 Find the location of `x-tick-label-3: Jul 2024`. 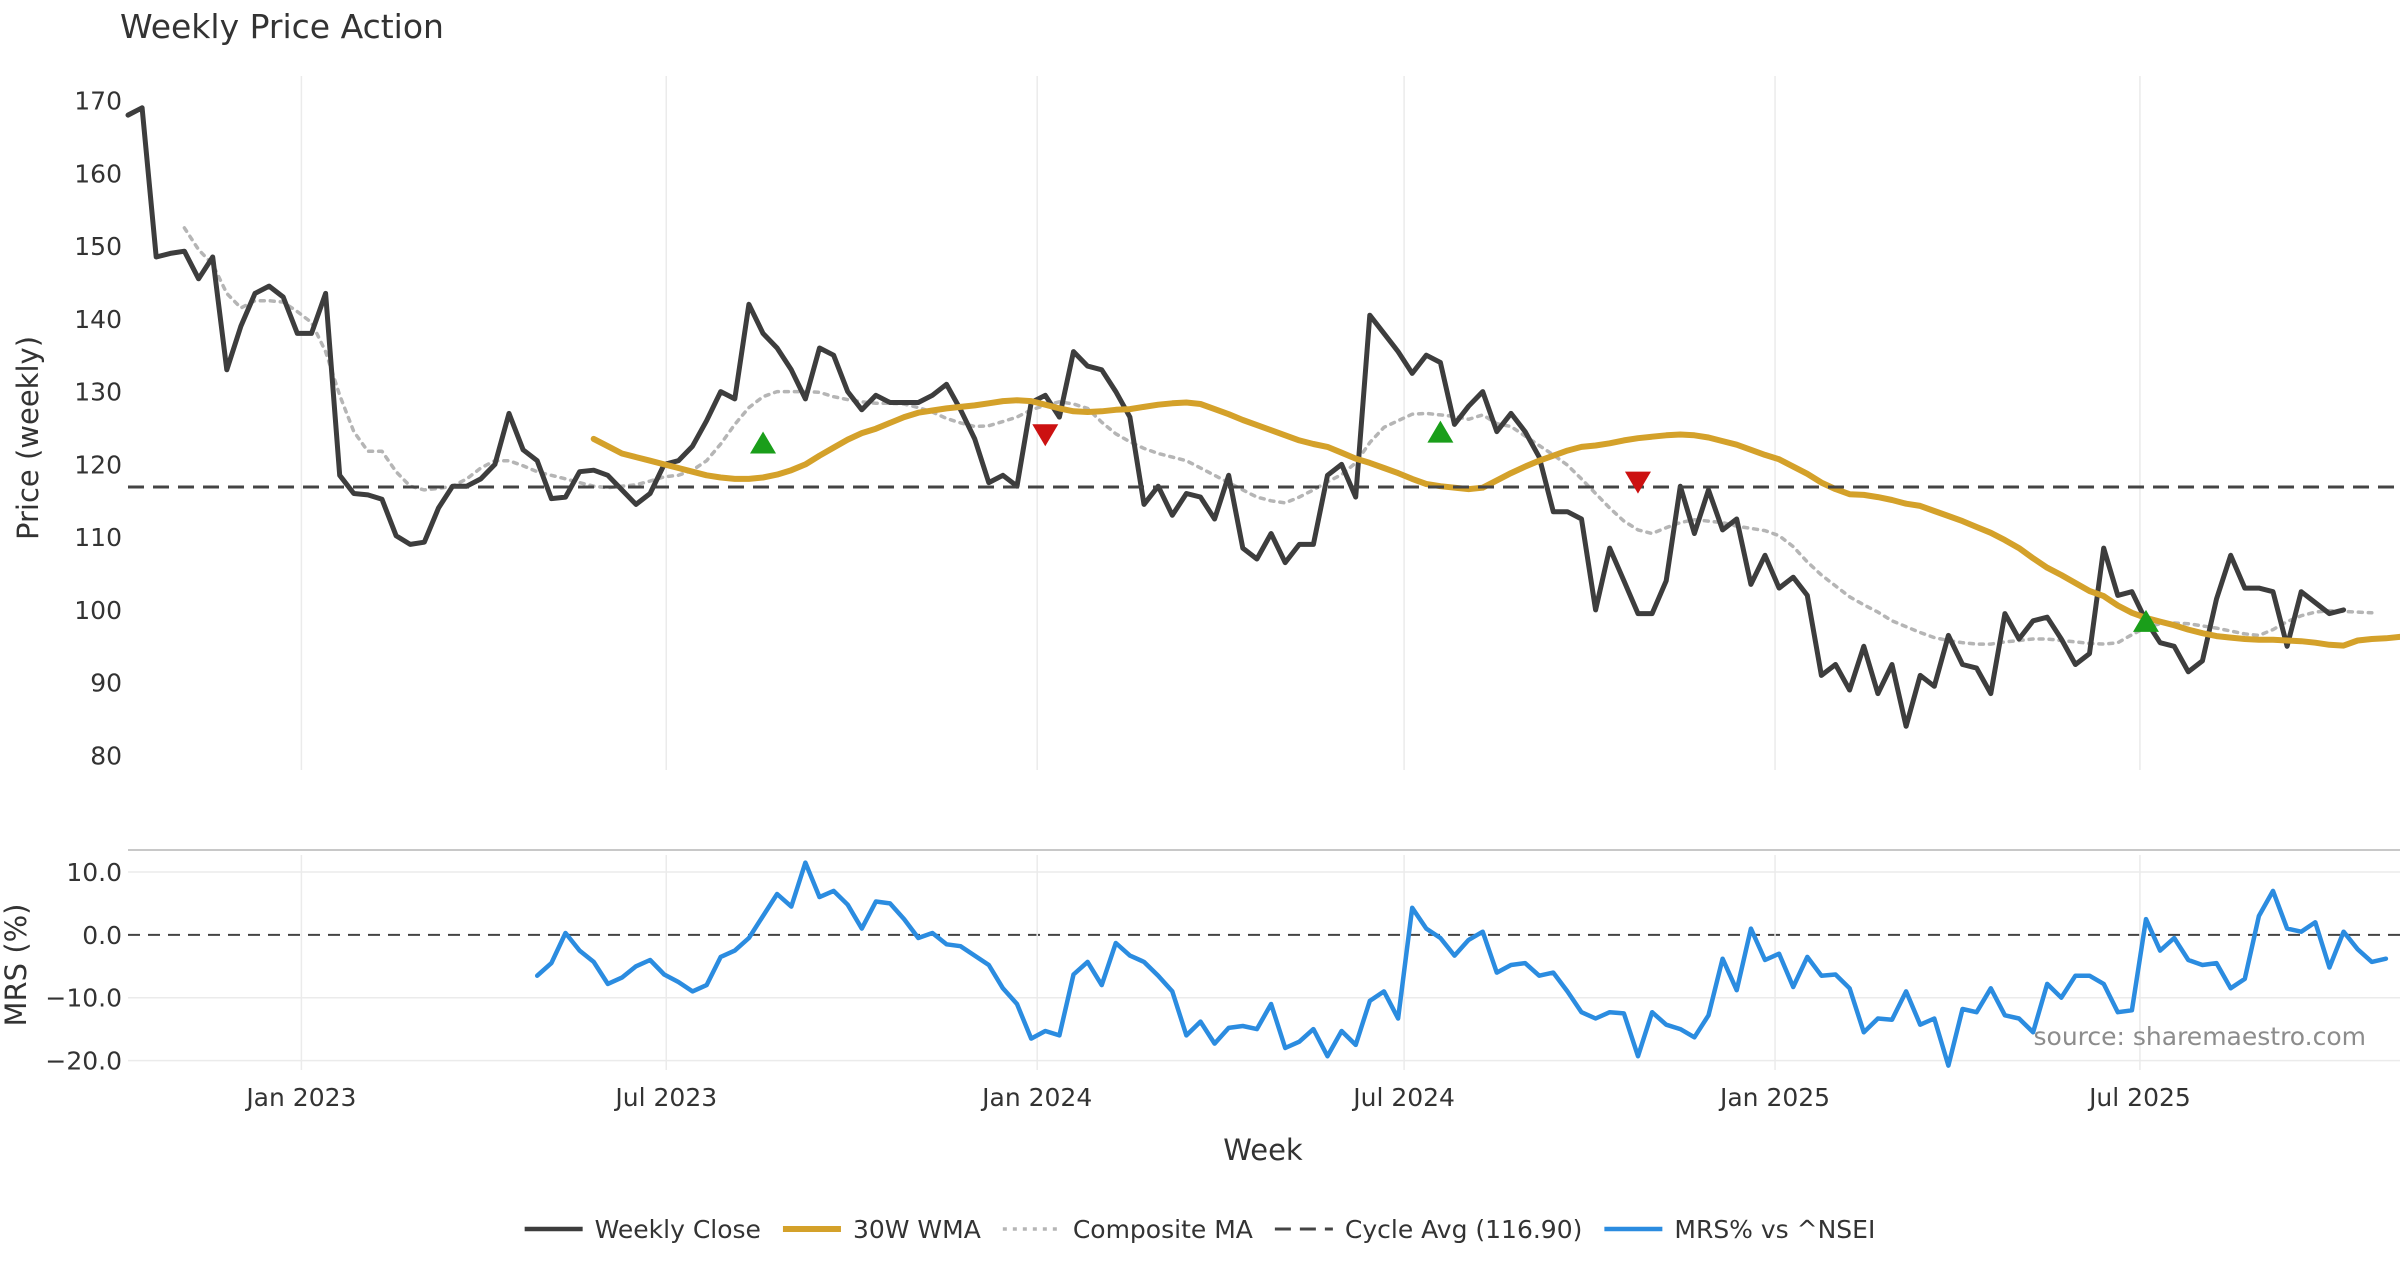

x-tick-label-3: Jul 2024 is located at coordinates (1403, 1097).